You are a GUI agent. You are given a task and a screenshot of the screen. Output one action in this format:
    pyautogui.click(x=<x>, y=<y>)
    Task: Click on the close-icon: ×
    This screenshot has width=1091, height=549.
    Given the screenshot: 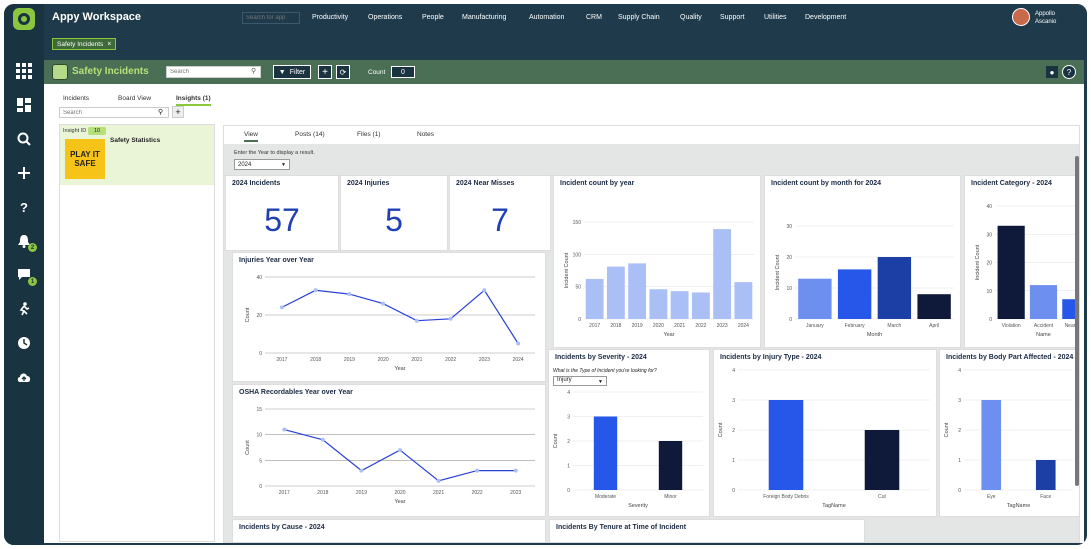 What is the action you would take?
    pyautogui.click(x=109, y=44)
    